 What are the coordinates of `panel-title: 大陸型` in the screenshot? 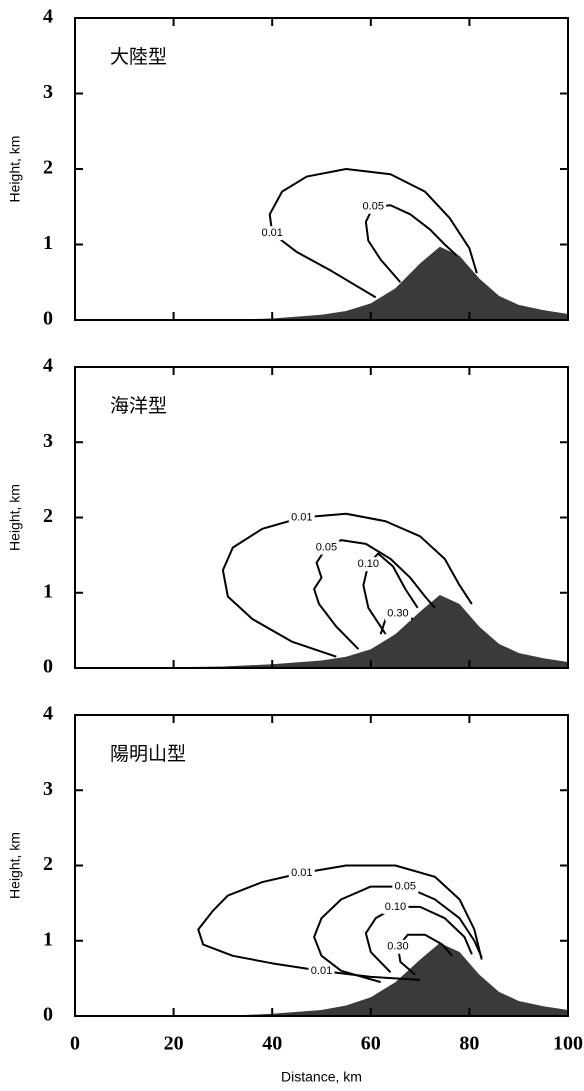 It's located at (138, 57).